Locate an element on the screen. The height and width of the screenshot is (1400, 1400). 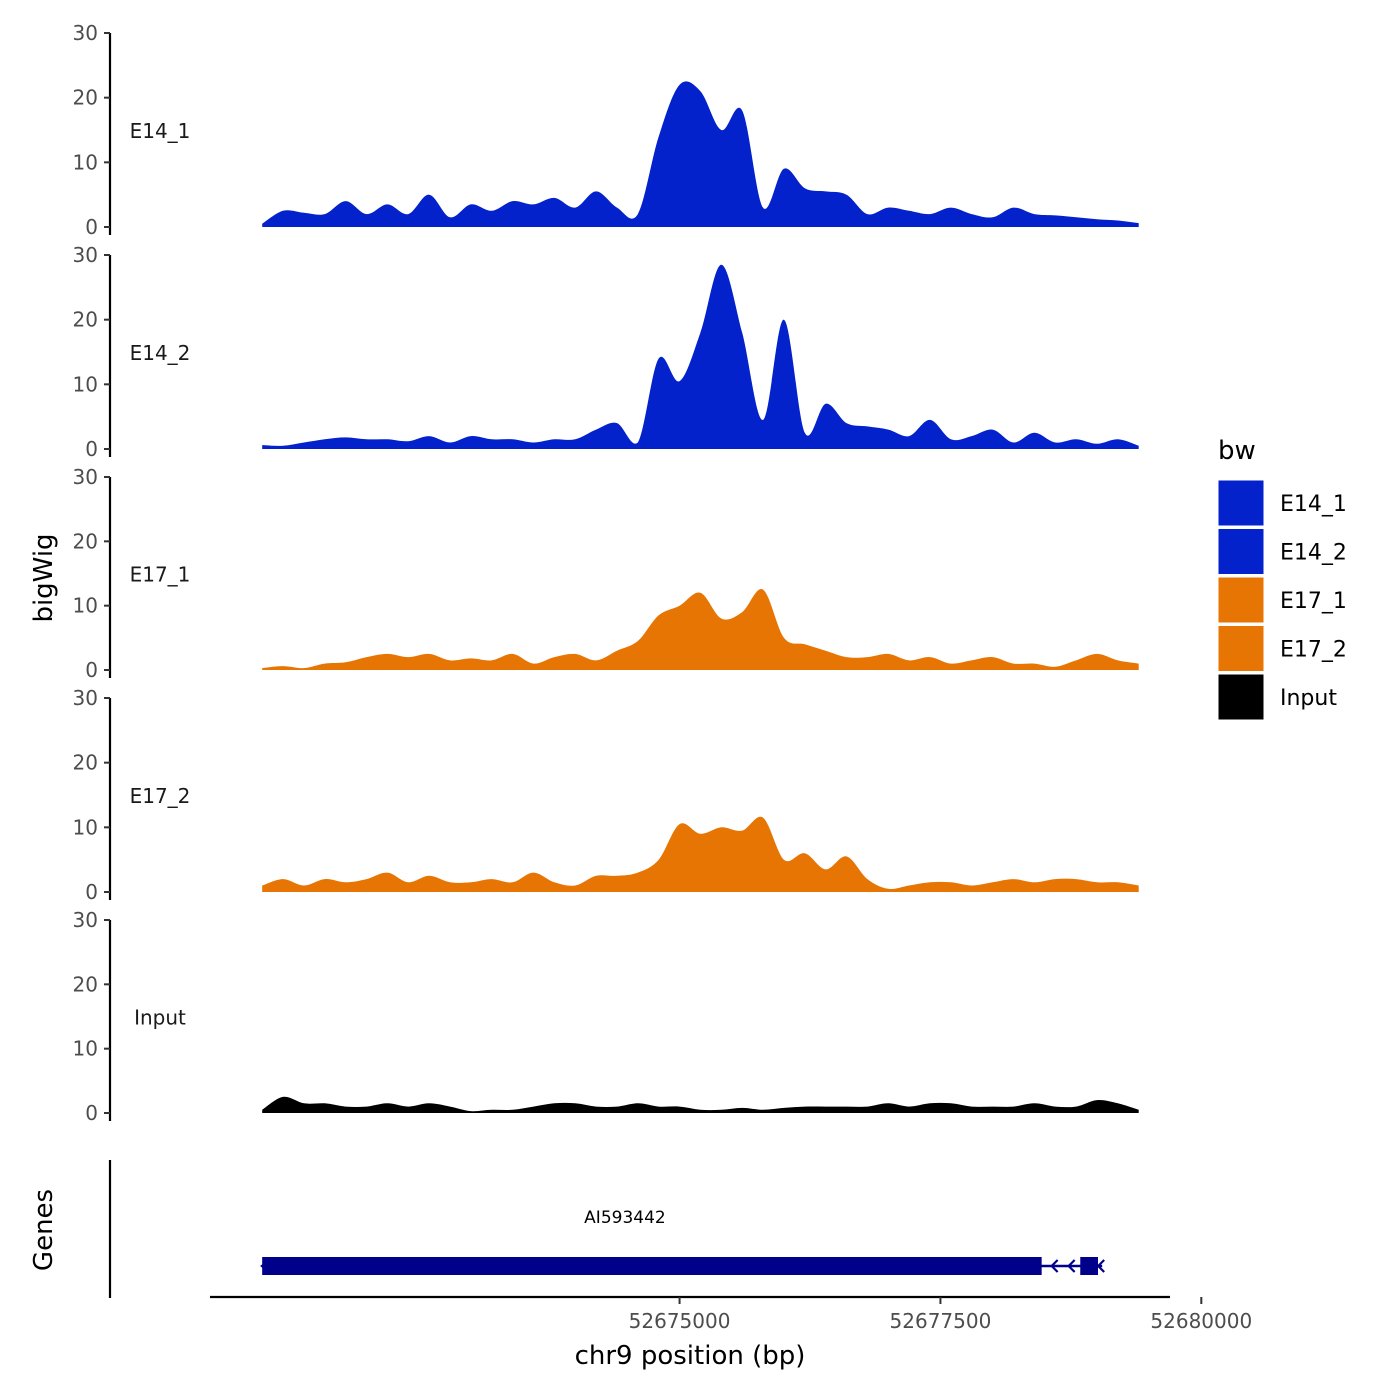
legend-entry-E17_2: E17_2 is located at coordinates (1282, 648).